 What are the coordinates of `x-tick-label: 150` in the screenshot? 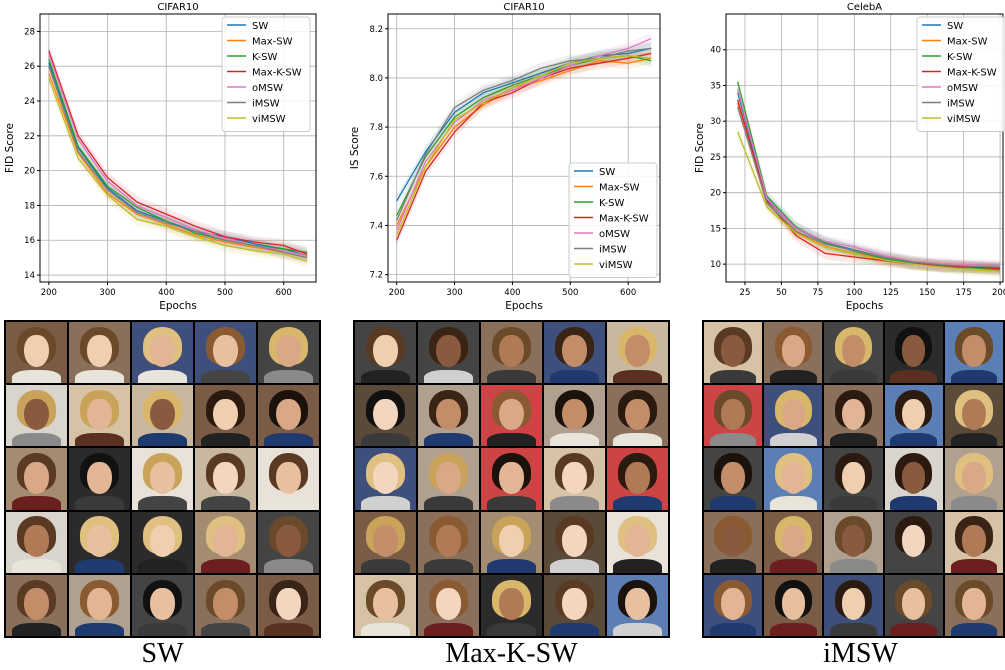 It's located at (927, 293).